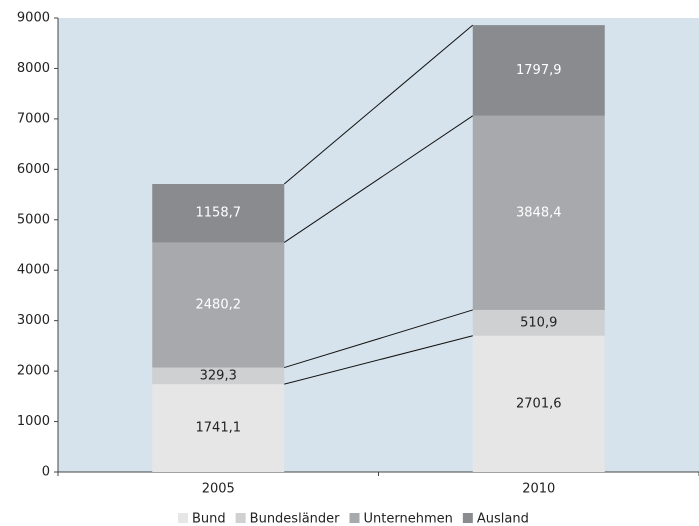 The height and width of the screenshot is (526, 699). I want to click on value-label: 1797,9, so click(539, 70).